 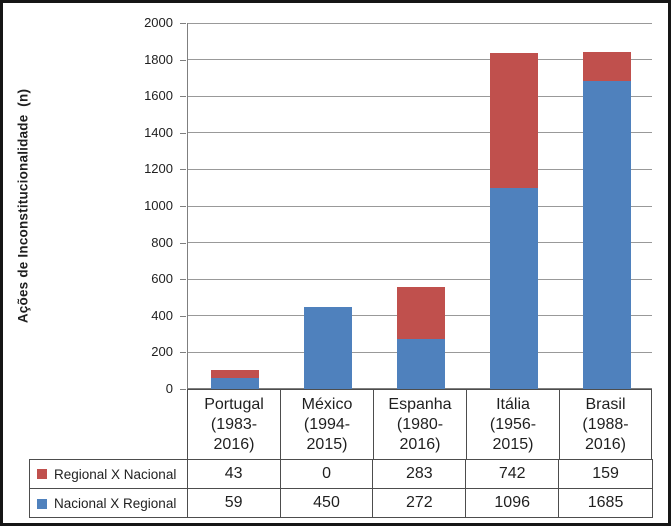 I want to click on y-tick-label-1400: 1400, so click(x=158, y=132).